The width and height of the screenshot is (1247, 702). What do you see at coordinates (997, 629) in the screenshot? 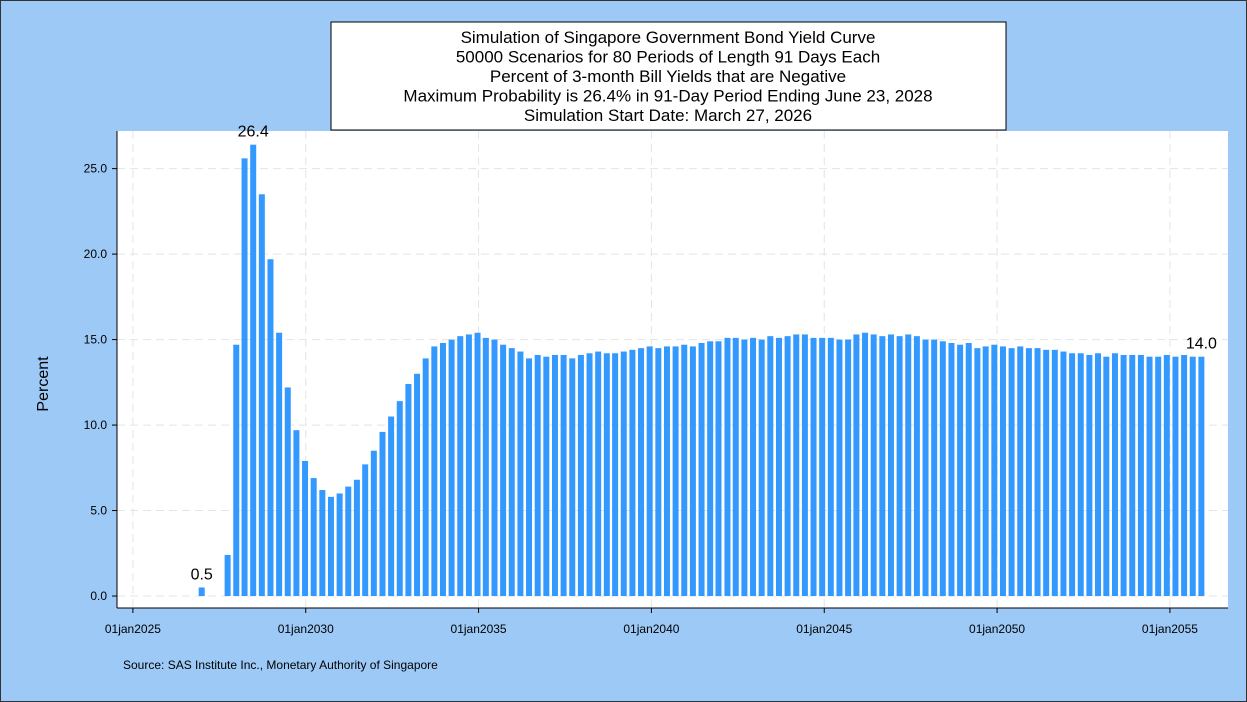
I see `x-tick-label: 01jan2050` at bounding box center [997, 629].